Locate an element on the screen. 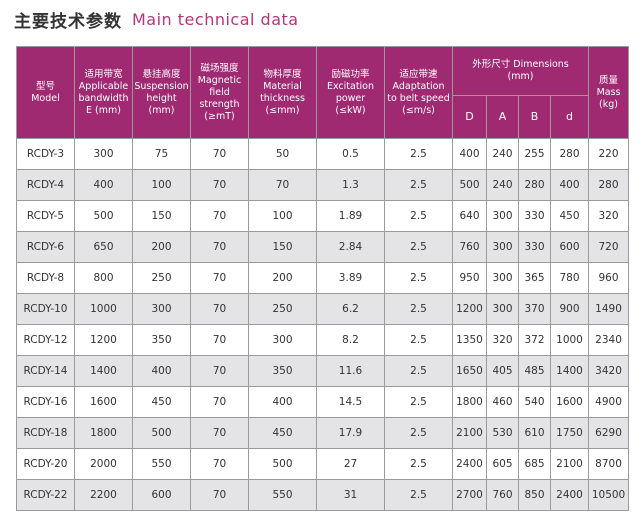  table-cell: 365 is located at coordinates (534, 278).